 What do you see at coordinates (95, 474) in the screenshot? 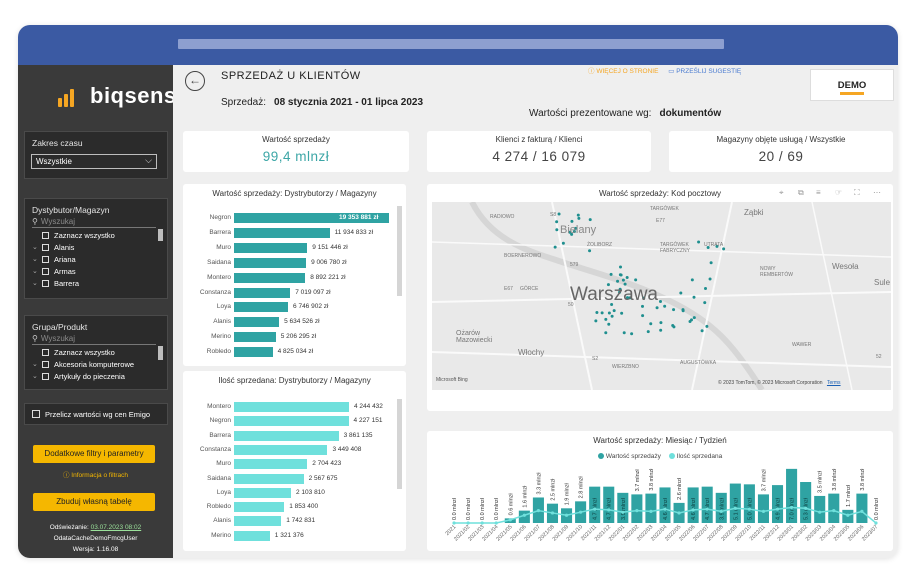
I see `filters-info-link: ⓘ Informacja o filtrach` at bounding box center [95, 474].